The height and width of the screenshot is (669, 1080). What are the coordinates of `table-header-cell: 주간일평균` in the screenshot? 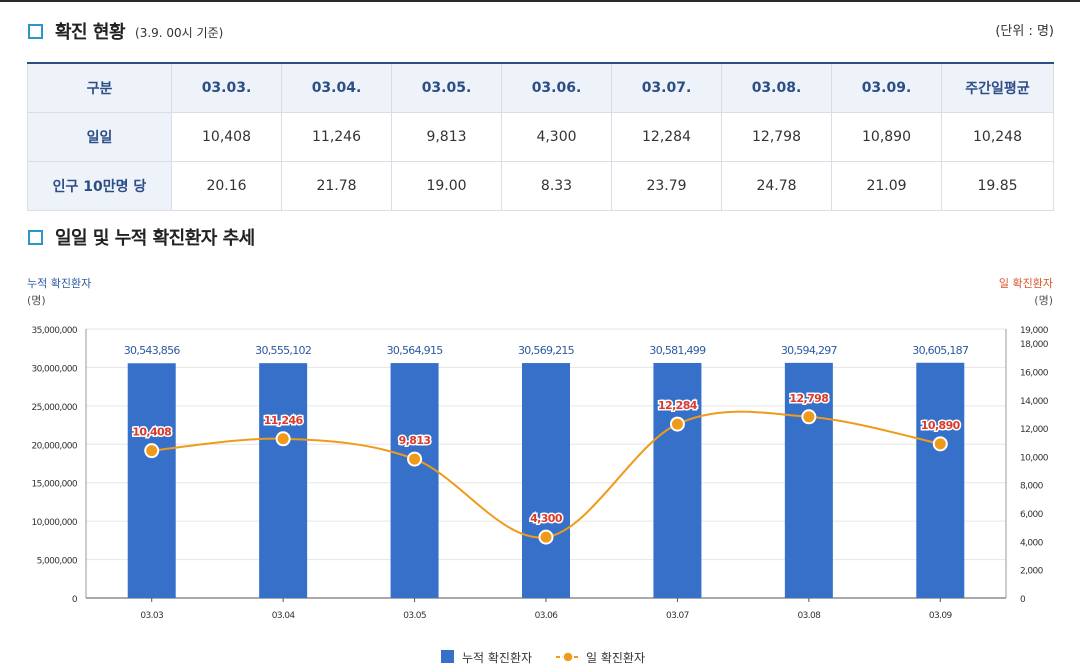 It's located at (997, 87).